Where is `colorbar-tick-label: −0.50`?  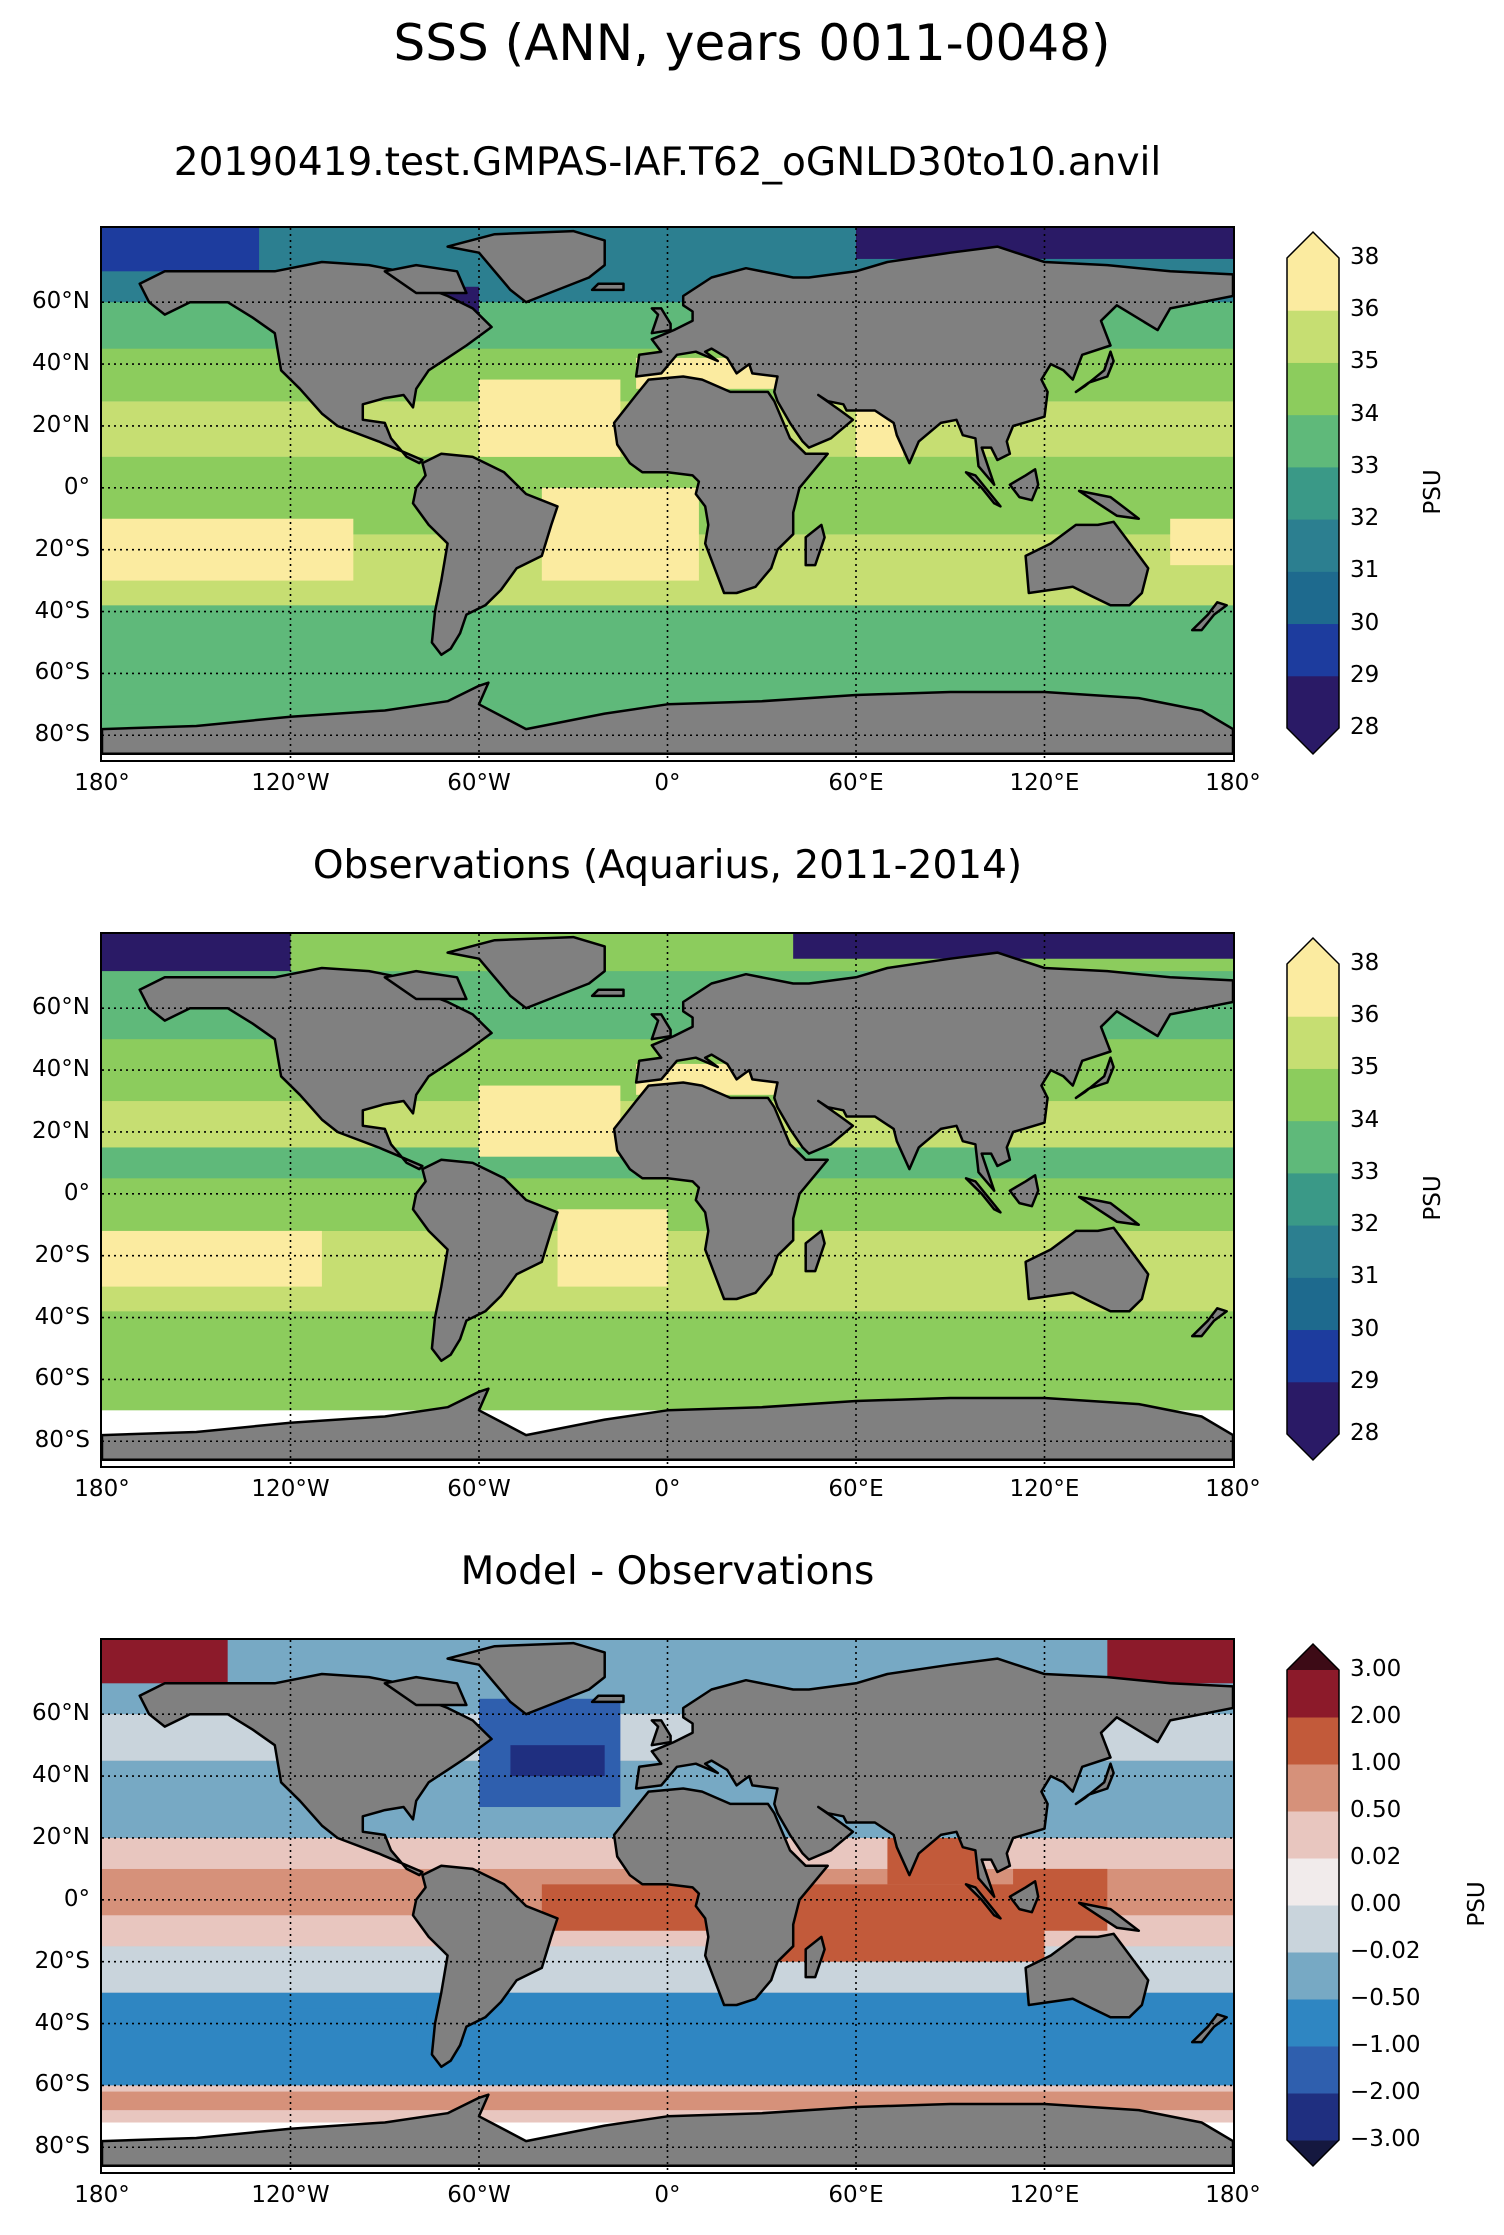 colorbar-tick-label: −0.50 is located at coordinates (1385, 1998).